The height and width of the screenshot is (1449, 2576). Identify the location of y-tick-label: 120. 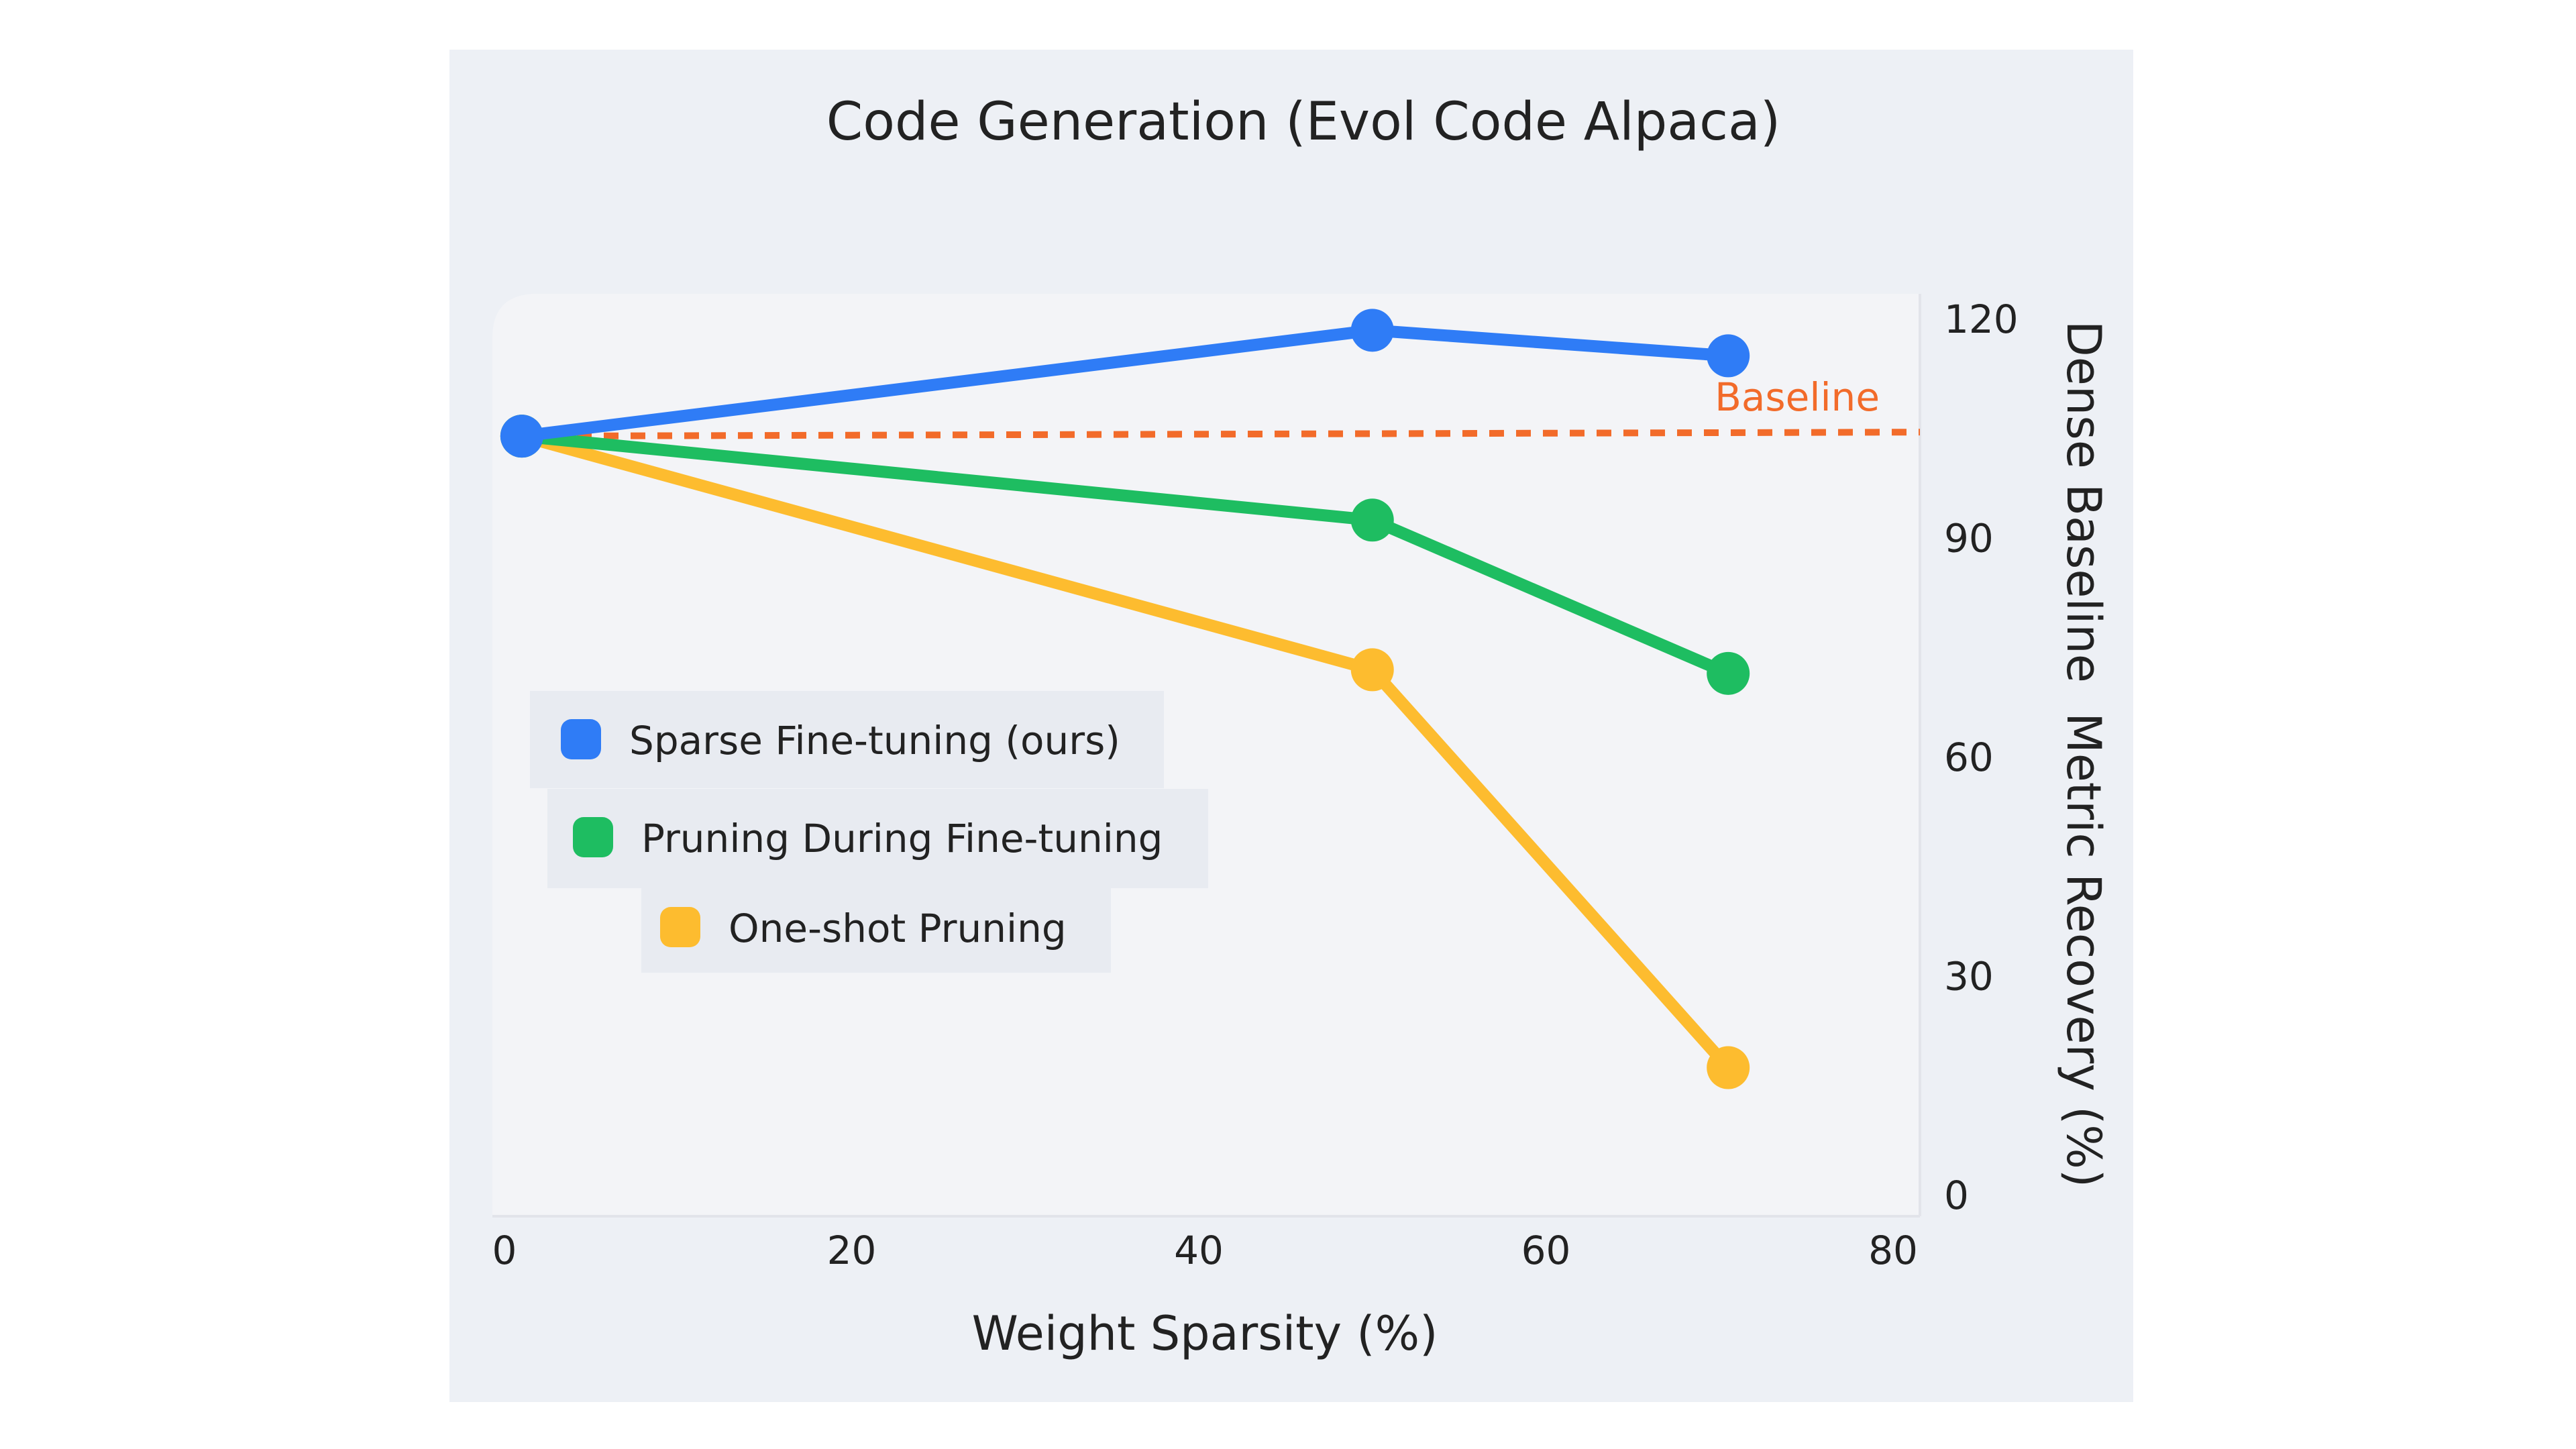
(1981, 319).